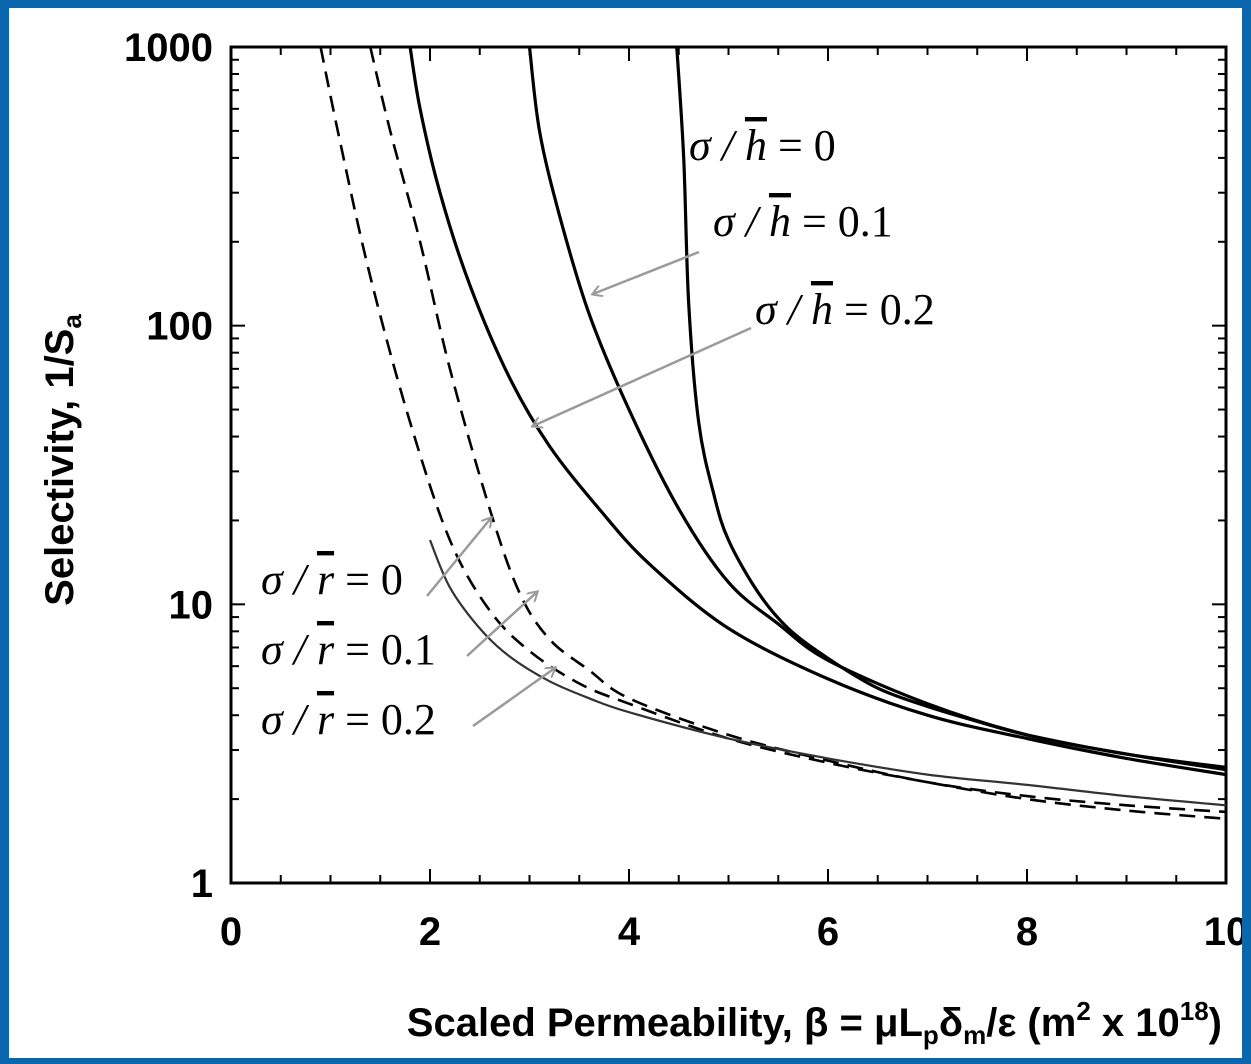 This screenshot has height=1064, width=1251. Describe the element at coordinates (179, 327) in the screenshot. I see `y-tick-label: 100` at that location.